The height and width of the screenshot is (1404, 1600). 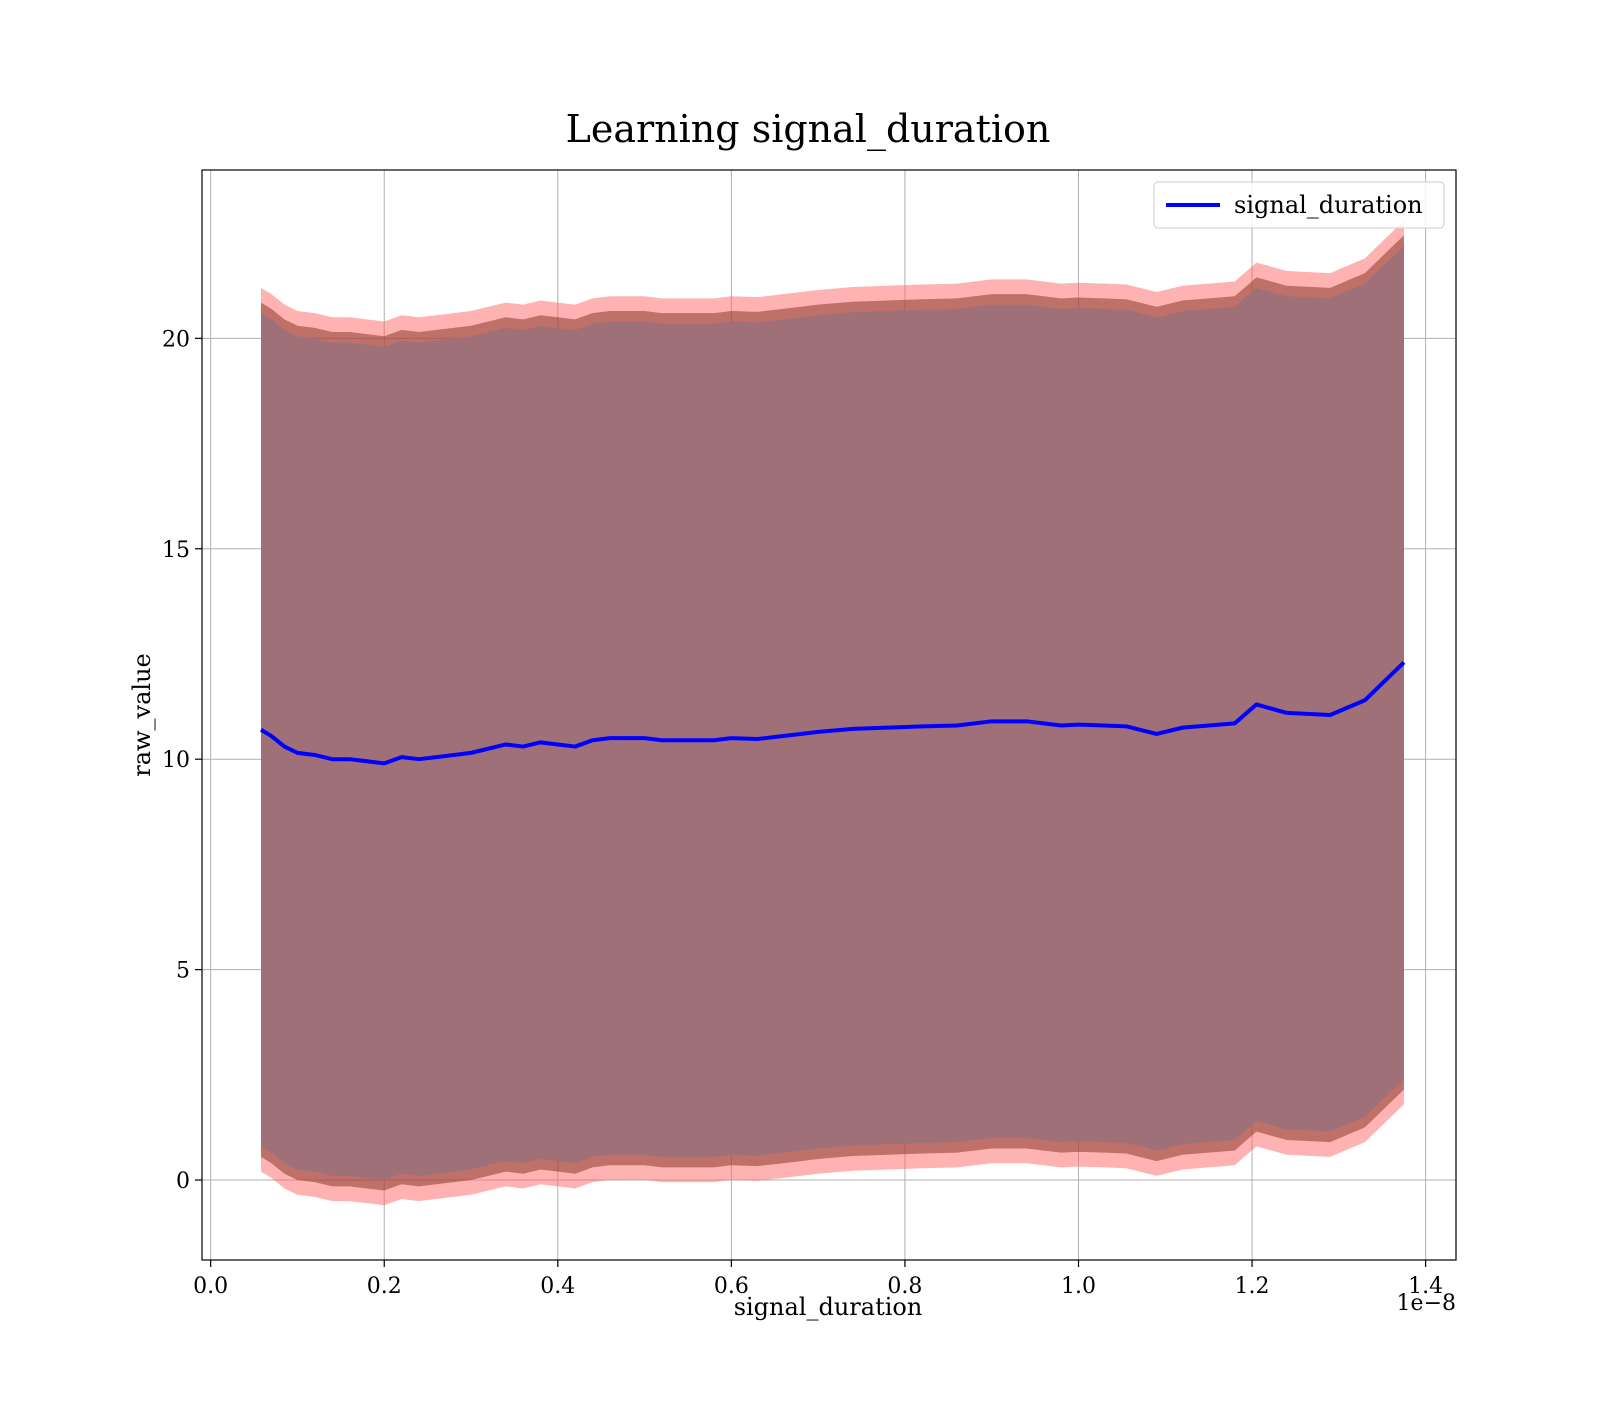 What do you see at coordinates (1252, 1286) in the screenshot?
I see `x-tick-label: 1.2` at bounding box center [1252, 1286].